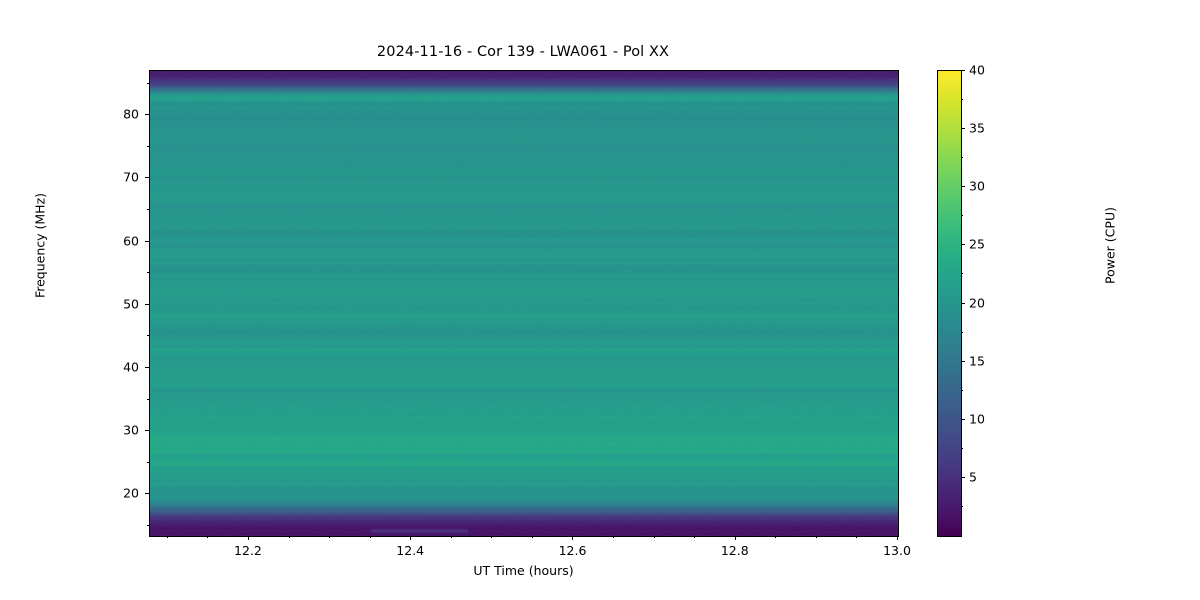  I want to click on colorbar-ticks: 5 10 15 20 25 30 35 40, so click(991, 299).